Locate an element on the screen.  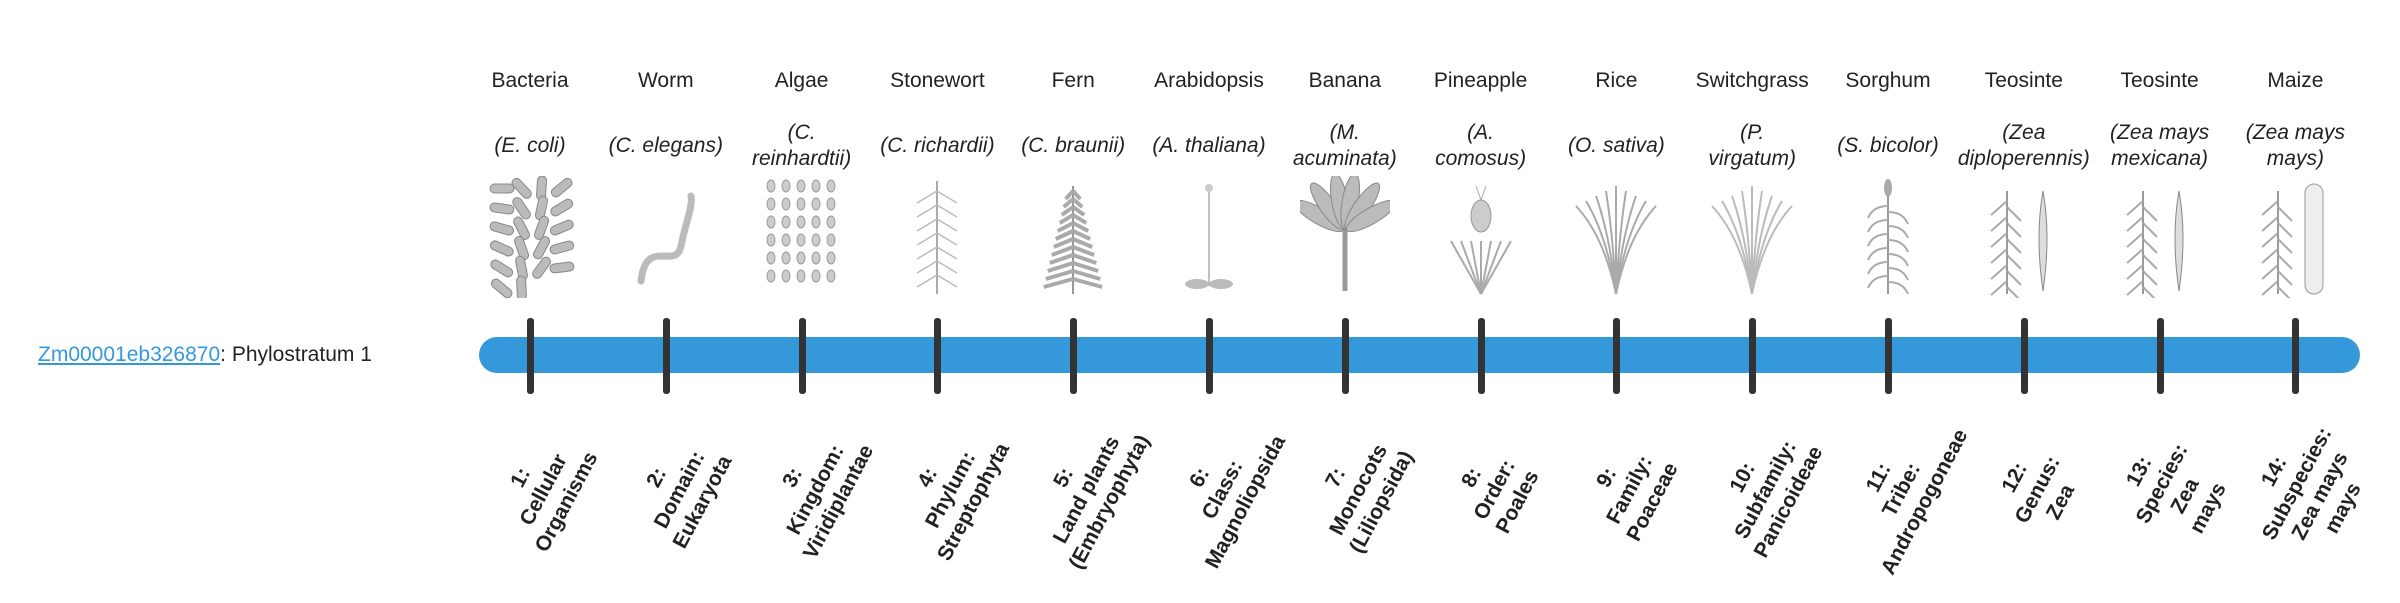
species-name-line: mays) is located at coordinates (2295, 158).